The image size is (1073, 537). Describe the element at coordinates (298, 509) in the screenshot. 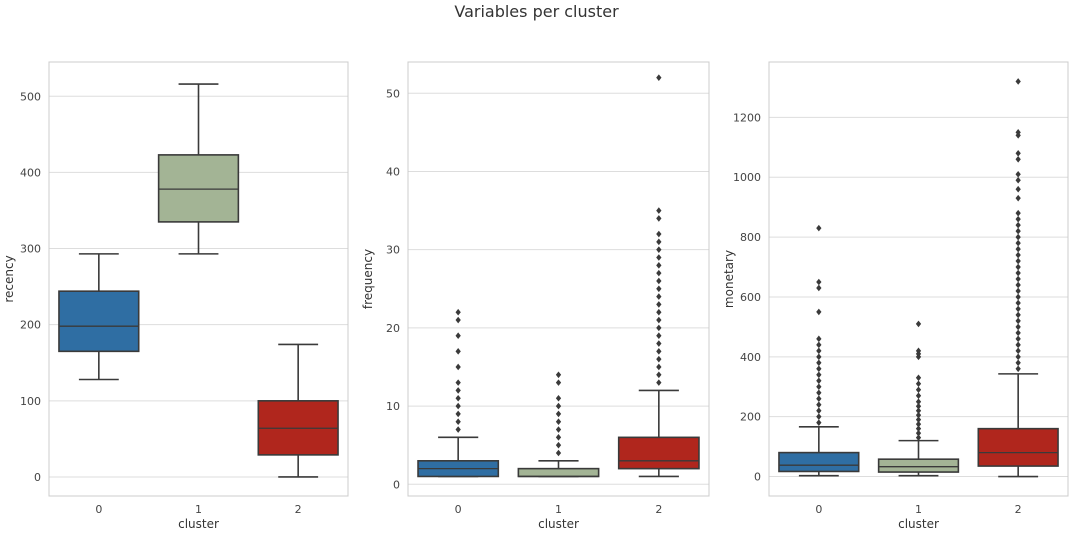

I see `x-tick-label: 2` at that location.